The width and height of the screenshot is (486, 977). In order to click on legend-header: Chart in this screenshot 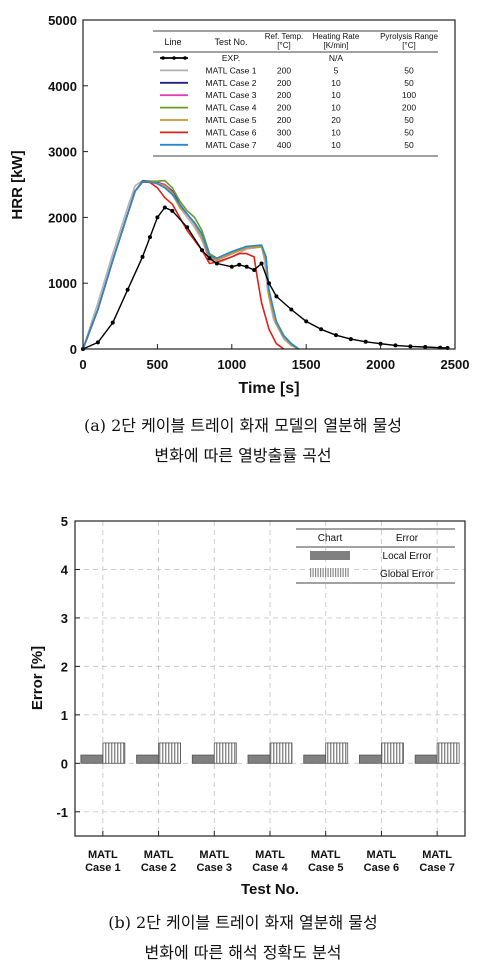, I will do `click(330, 538)`.